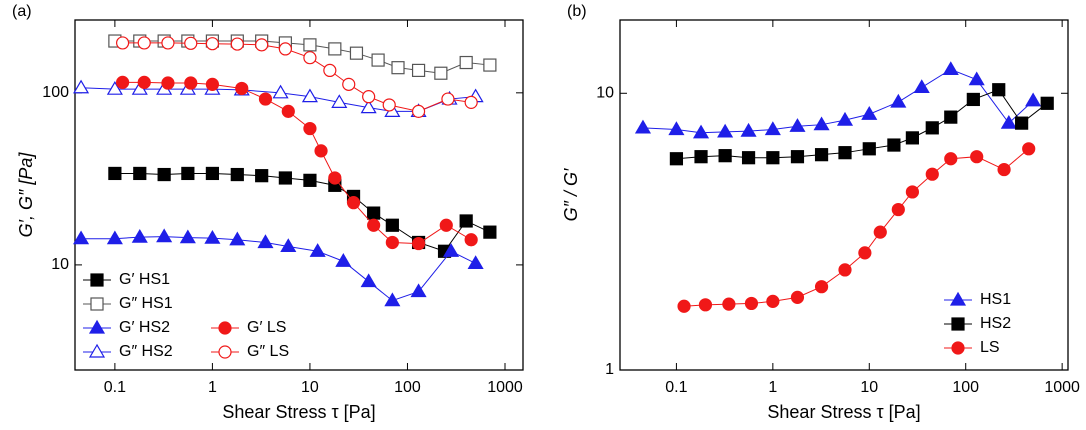 The image size is (1086, 430). What do you see at coordinates (990, 347) in the screenshot?
I see `legend-label: LS` at bounding box center [990, 347].